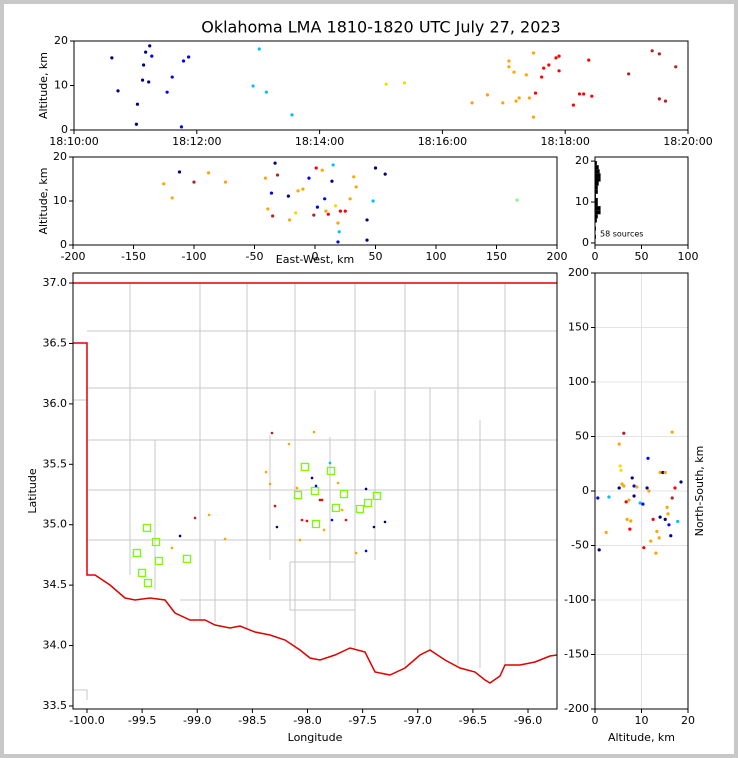  I want to click on y-tick-label: 0, so click(63, 244).